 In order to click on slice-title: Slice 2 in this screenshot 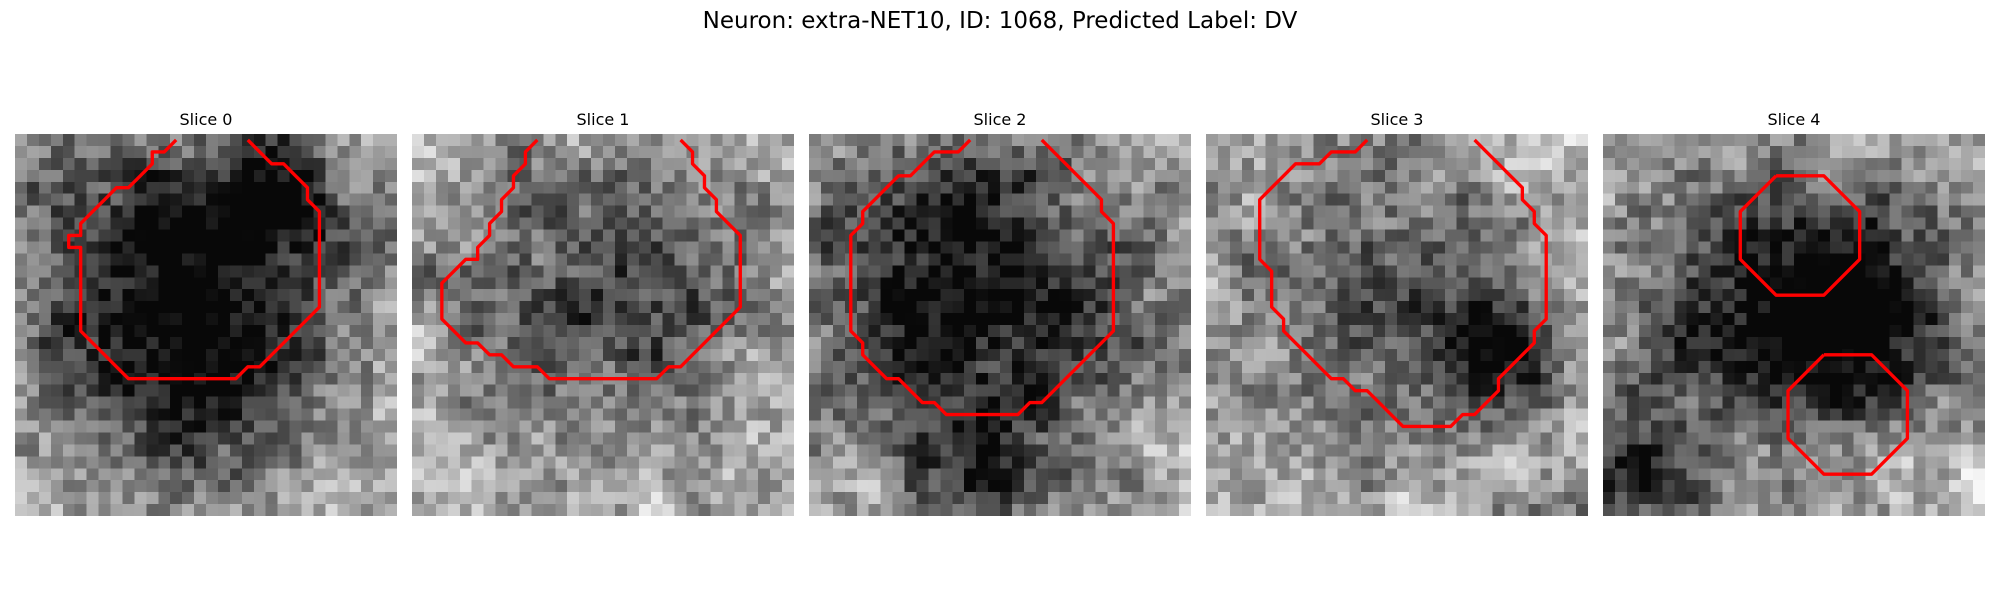, I will do `click(1000, 119)`.